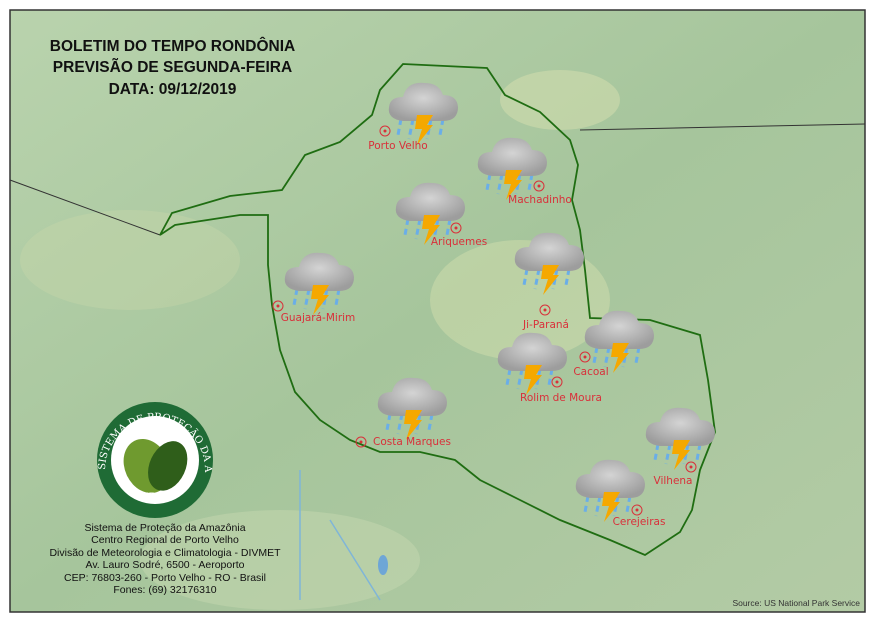 The width and height of the screenshot is (878, 621). I want to click on forecast-date: DATA: 09/12/2019, so click(172, 89).